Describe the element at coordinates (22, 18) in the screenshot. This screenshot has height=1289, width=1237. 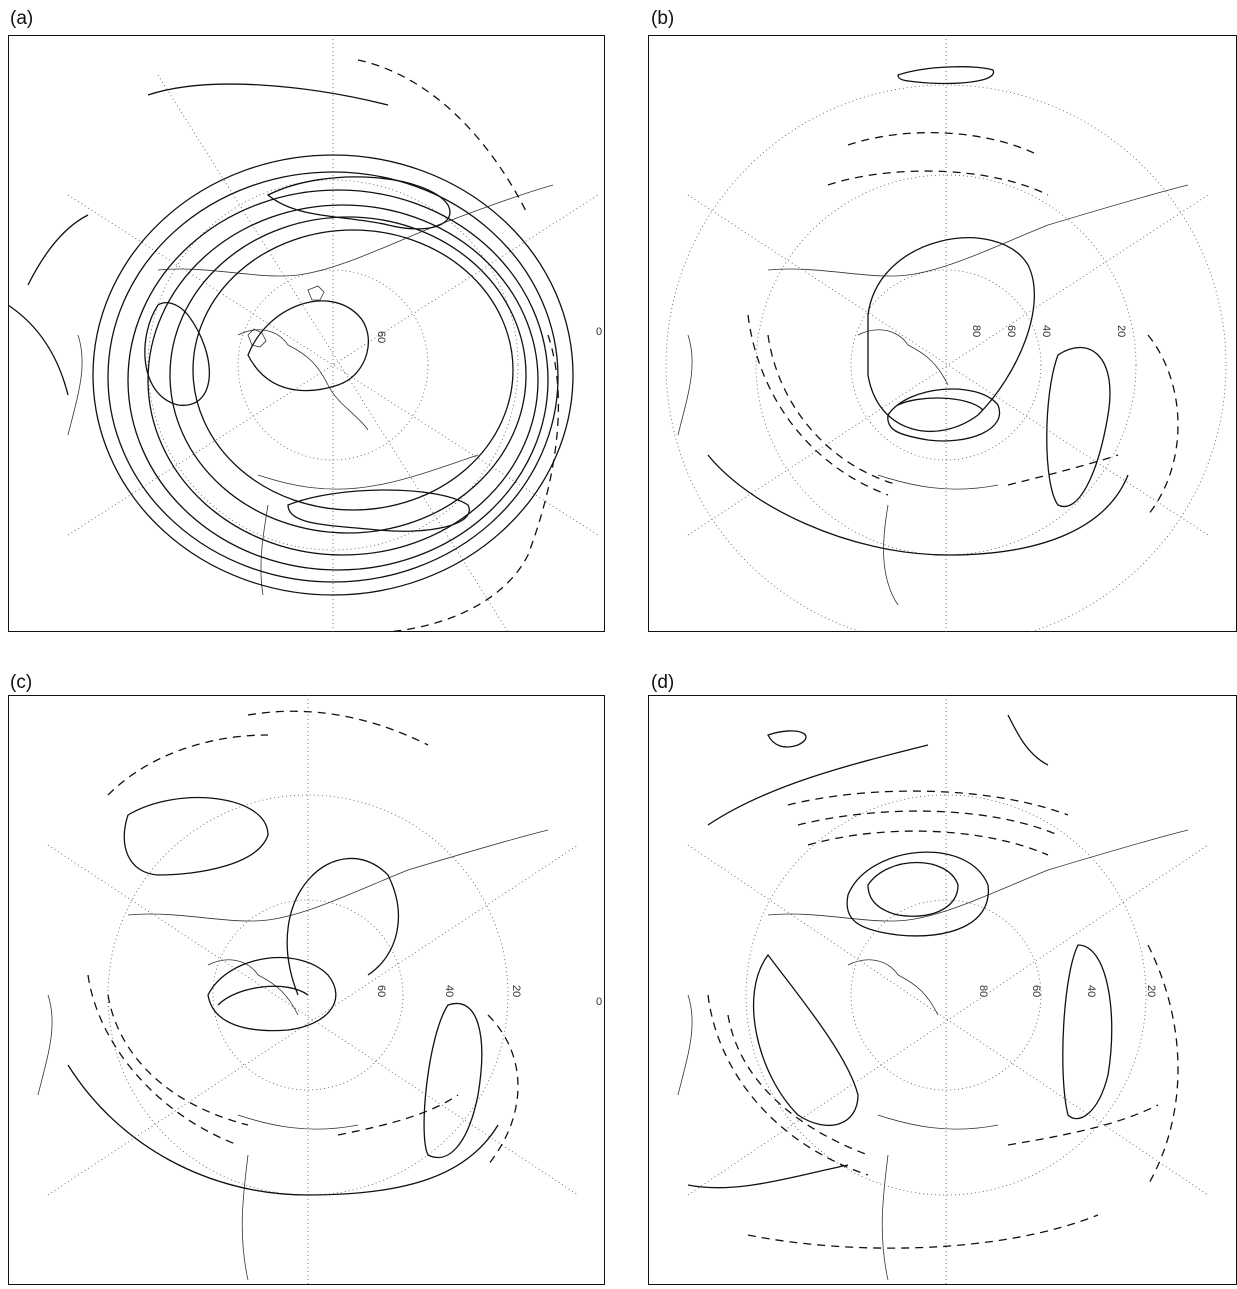
I see `panel-a-label: (a)` at that location.